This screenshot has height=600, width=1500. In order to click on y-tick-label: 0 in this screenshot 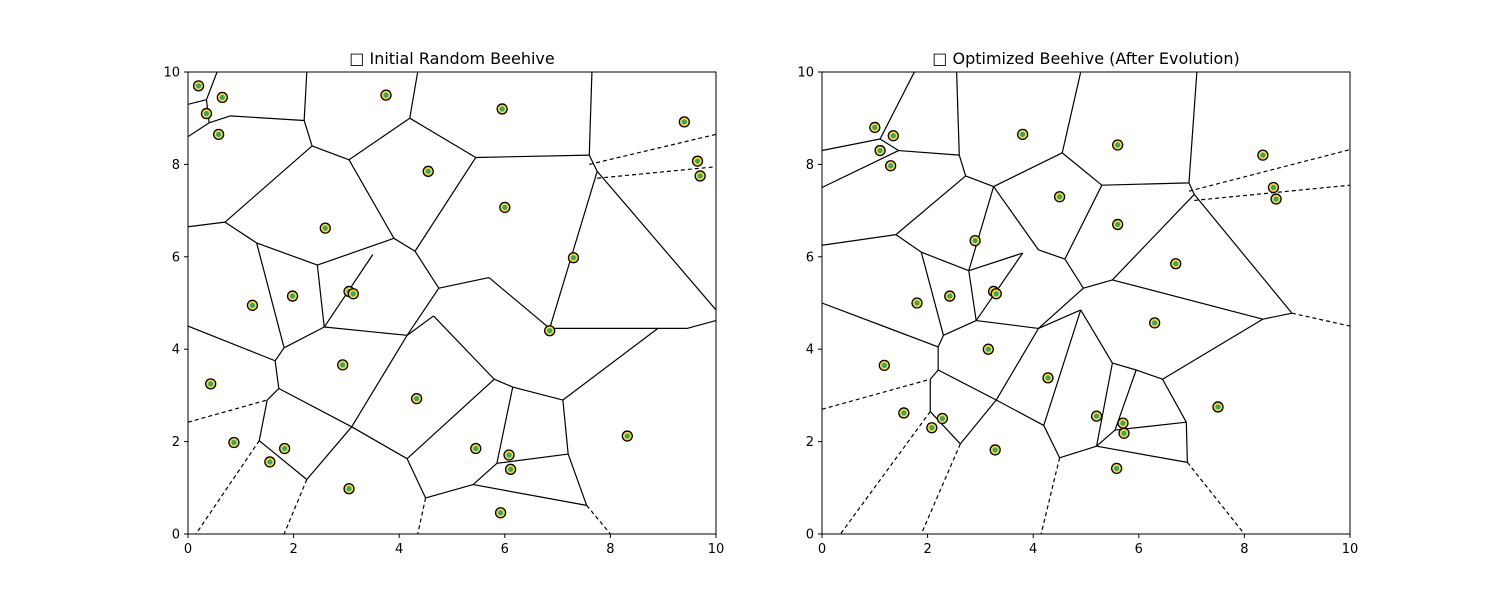, I will do `click(810, 535)`.